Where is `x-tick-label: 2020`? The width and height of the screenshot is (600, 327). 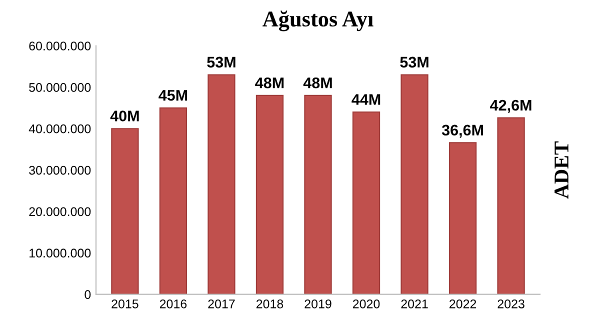 x-tick-label: 2020 is located at coordinates (366, 303).